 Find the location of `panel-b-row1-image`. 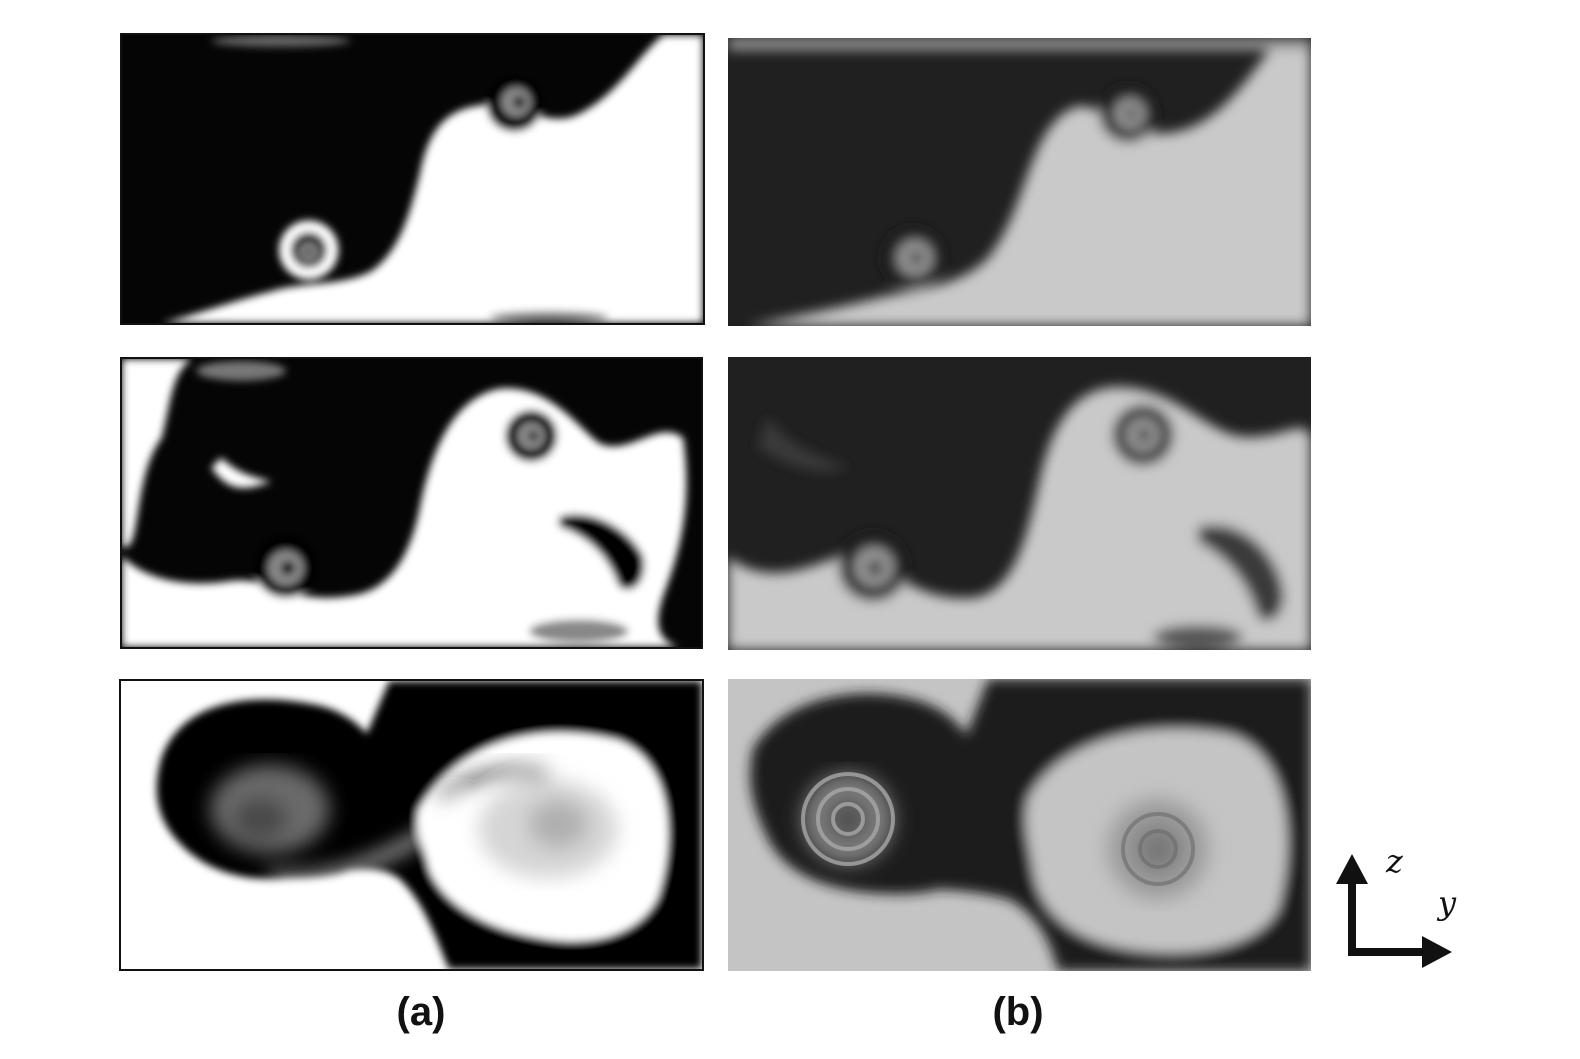

panel-b-row1-image is located at coordinates (1019, 182).